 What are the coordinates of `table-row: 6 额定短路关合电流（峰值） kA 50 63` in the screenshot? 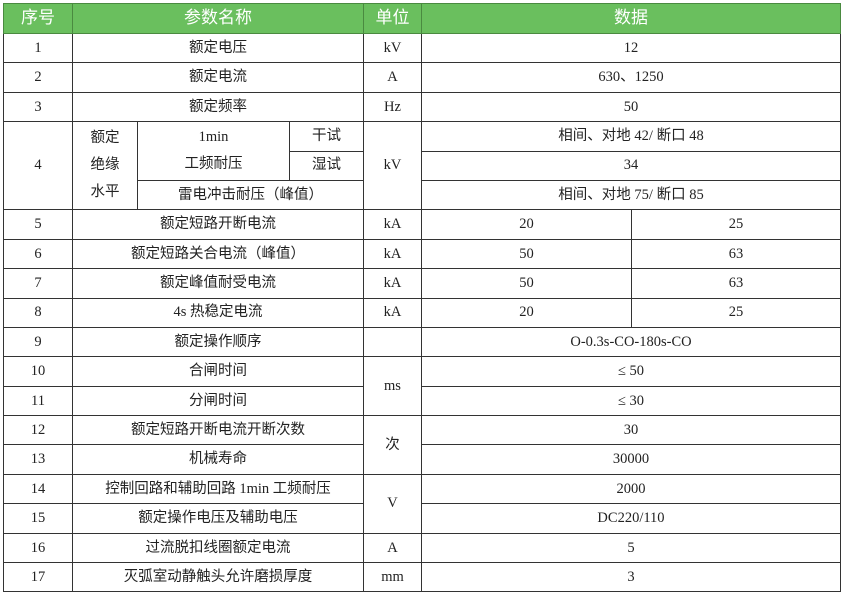 It's located at (422, 254).